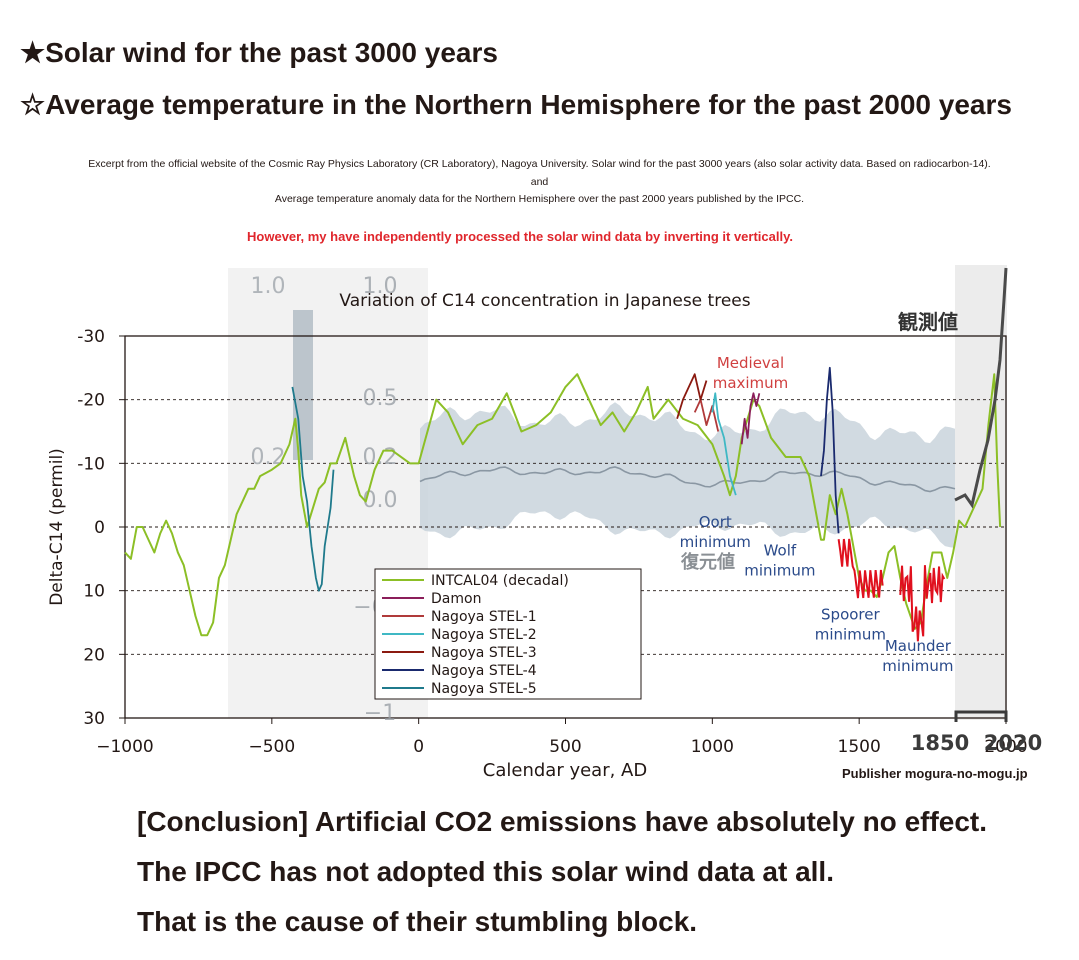 The height and width of the screenshot is (960, 1079). What do you see at coordinates (484, 653) in the screenshot?
I see `legend-label: Nagoya STEL-3` at bounding box center [484, 653].